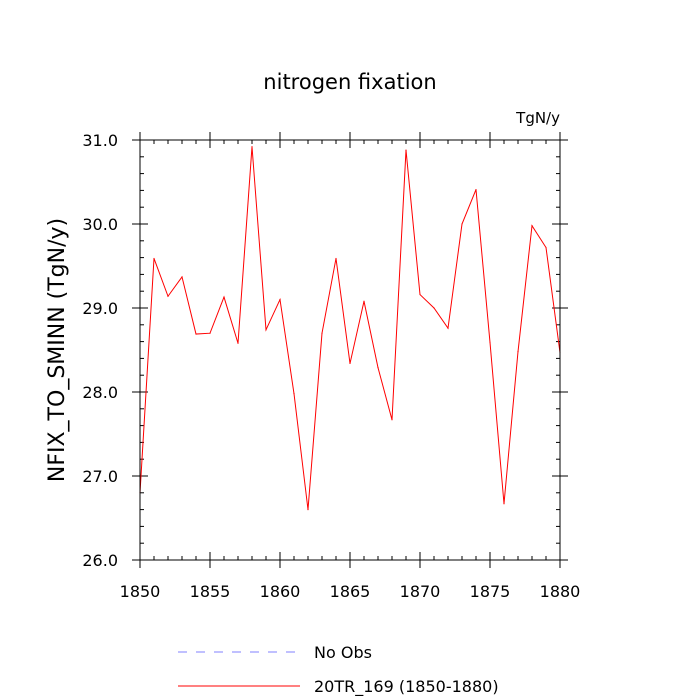 The image size is (700, 700). Describe the element at coordinates (420, 591) in the screenshot. I see `x-tick-label: 1870` at that location.